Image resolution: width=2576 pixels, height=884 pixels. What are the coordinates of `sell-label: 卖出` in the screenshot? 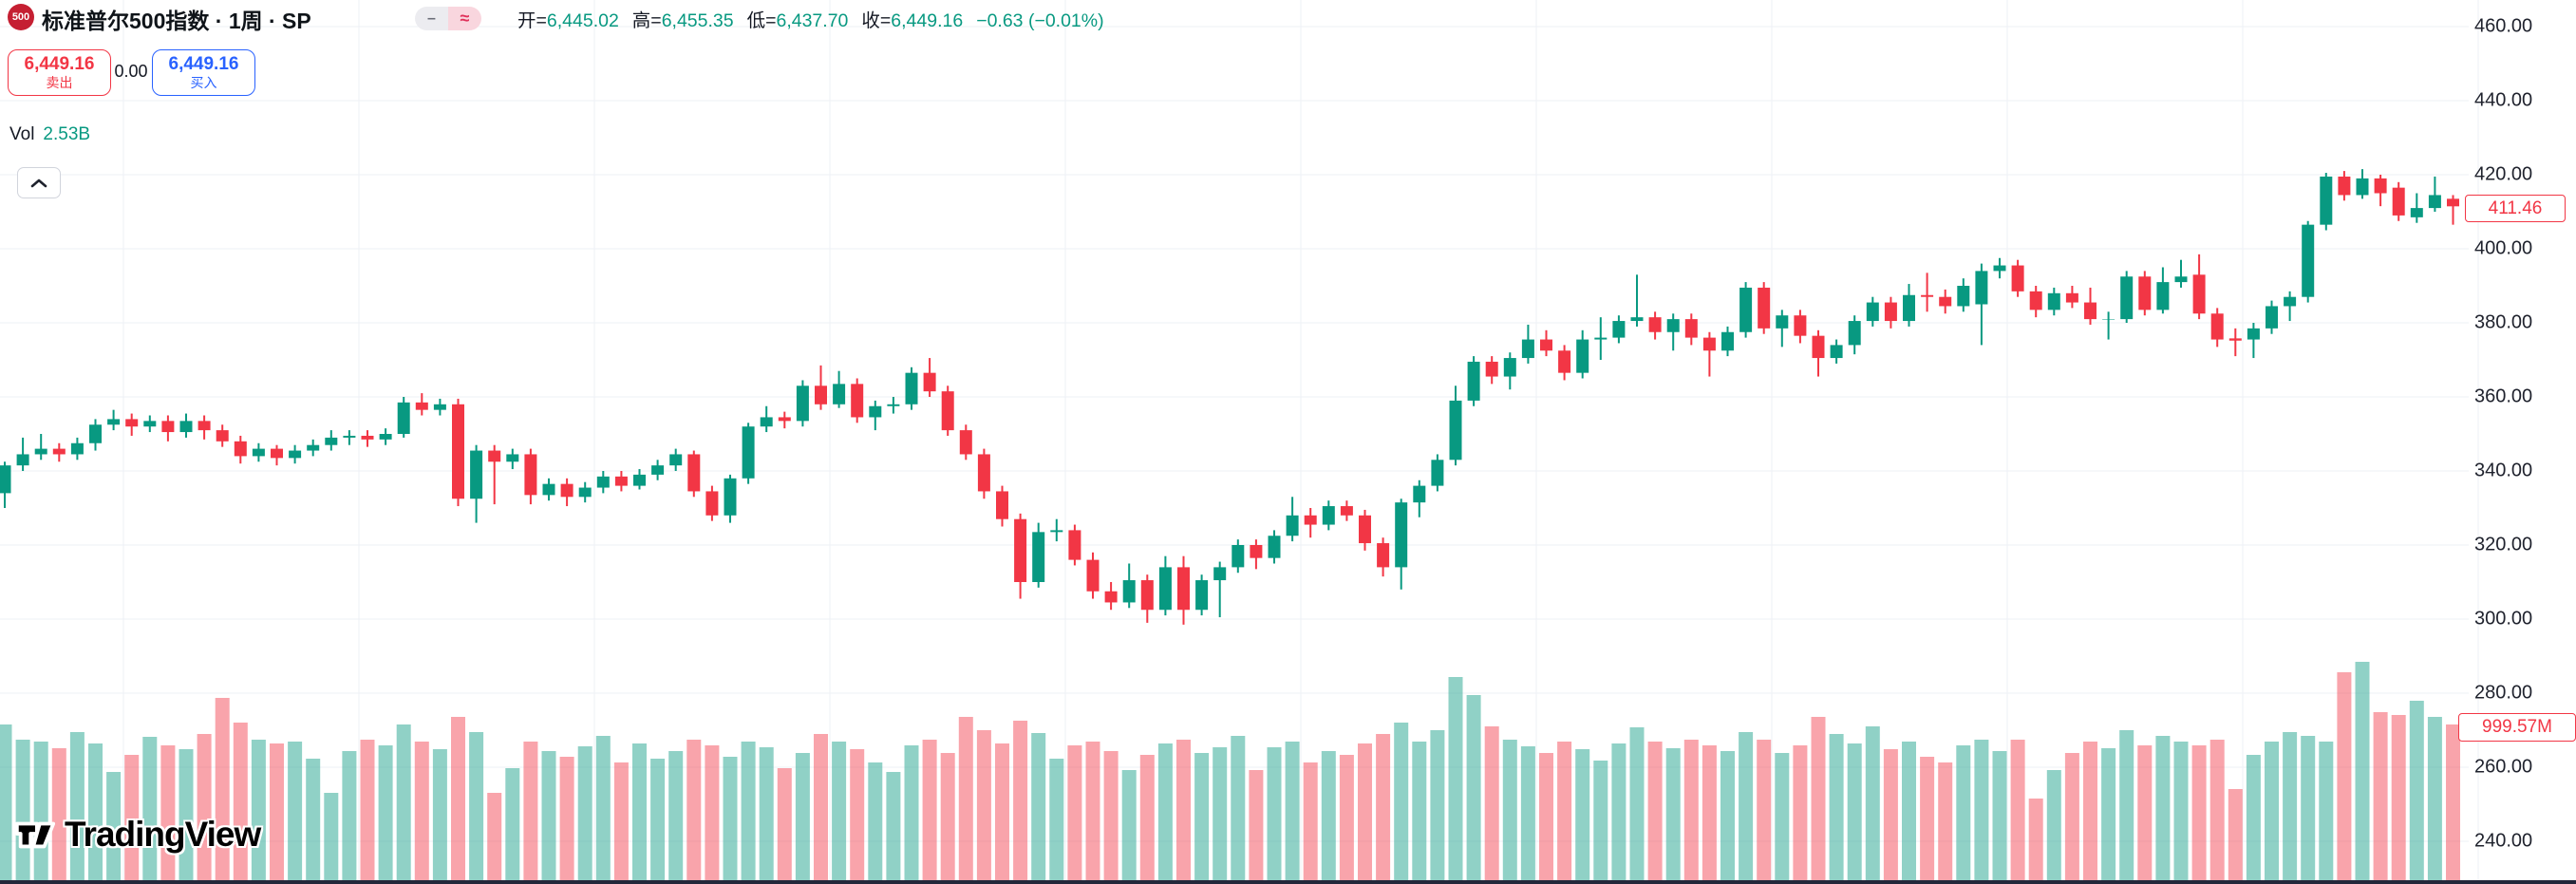 It's located at (59, 82).